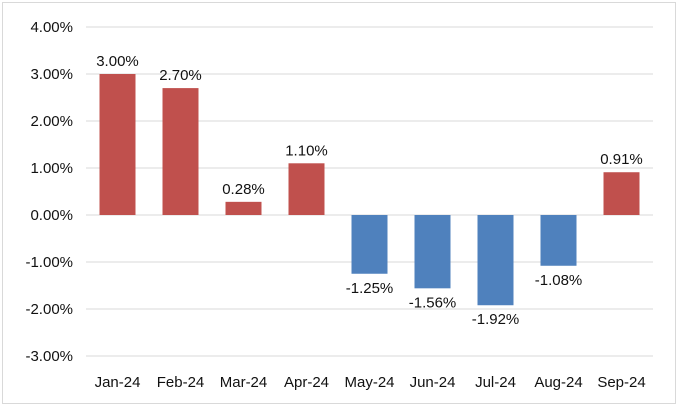 This screenshot has width=680, height=410. I want to click on data-label: 0.91%, so click(621, 159).